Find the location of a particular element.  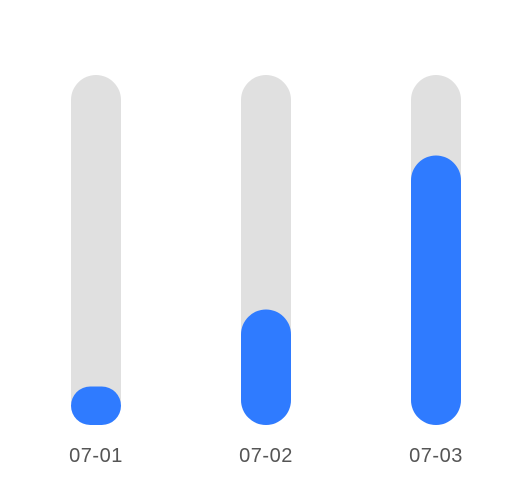

category-labels: 07-01 07-02 07-03 is located at coordinates (266, 456).